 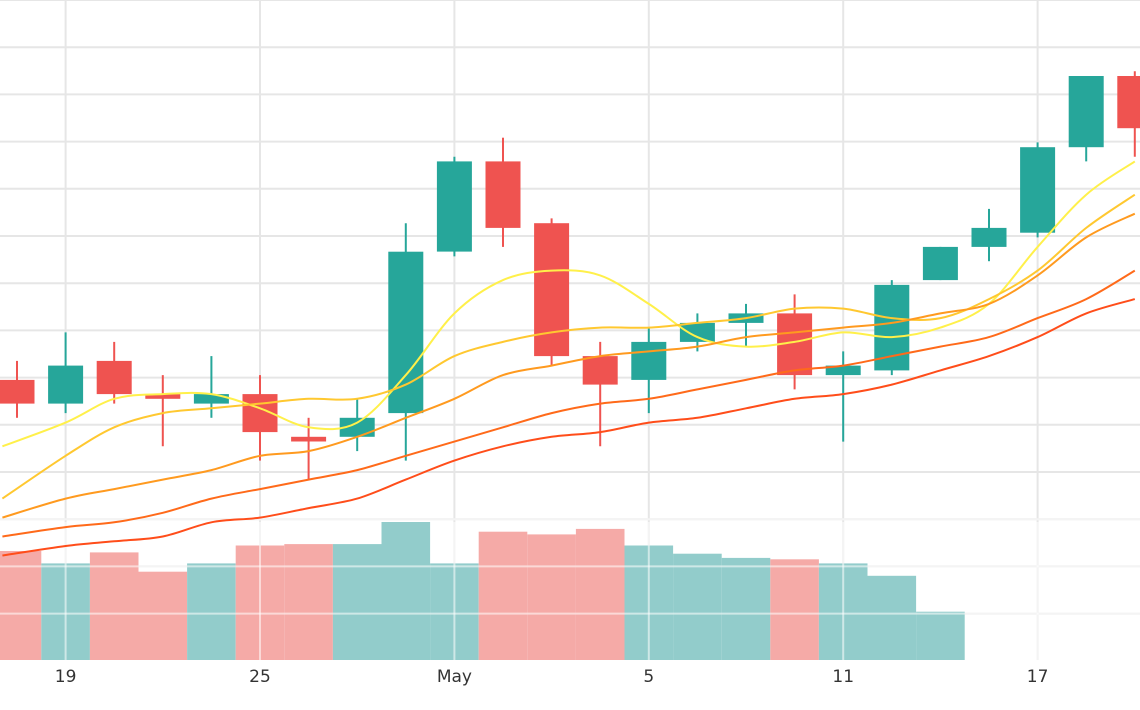 I want to click on x-tick-label: 5, so click(x=648, y=677).